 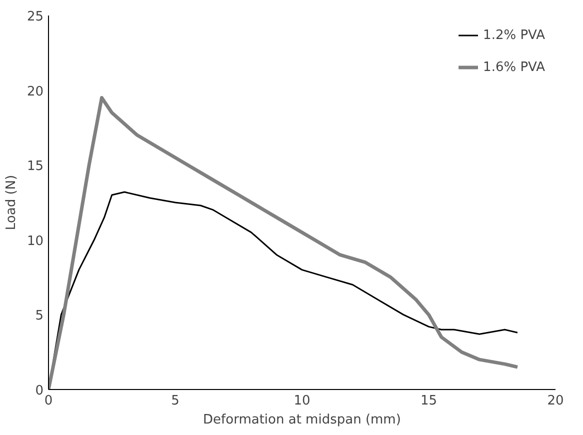 What do you see at coordinates (302, 420) in the screenshot?
I see `x-axis-title: Deformation at midspan (mm)` at bounding box center [302, 420].